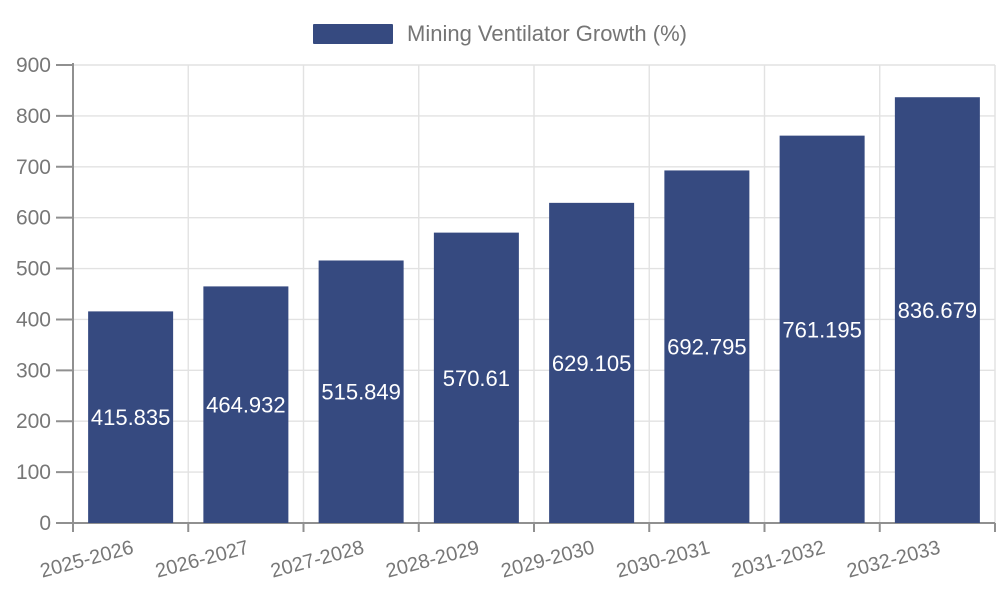  What do you see at coordinates (548, 560) in the screenshot?
I see `x-category-label: 2029-2030` at bounding box center [548, 560].